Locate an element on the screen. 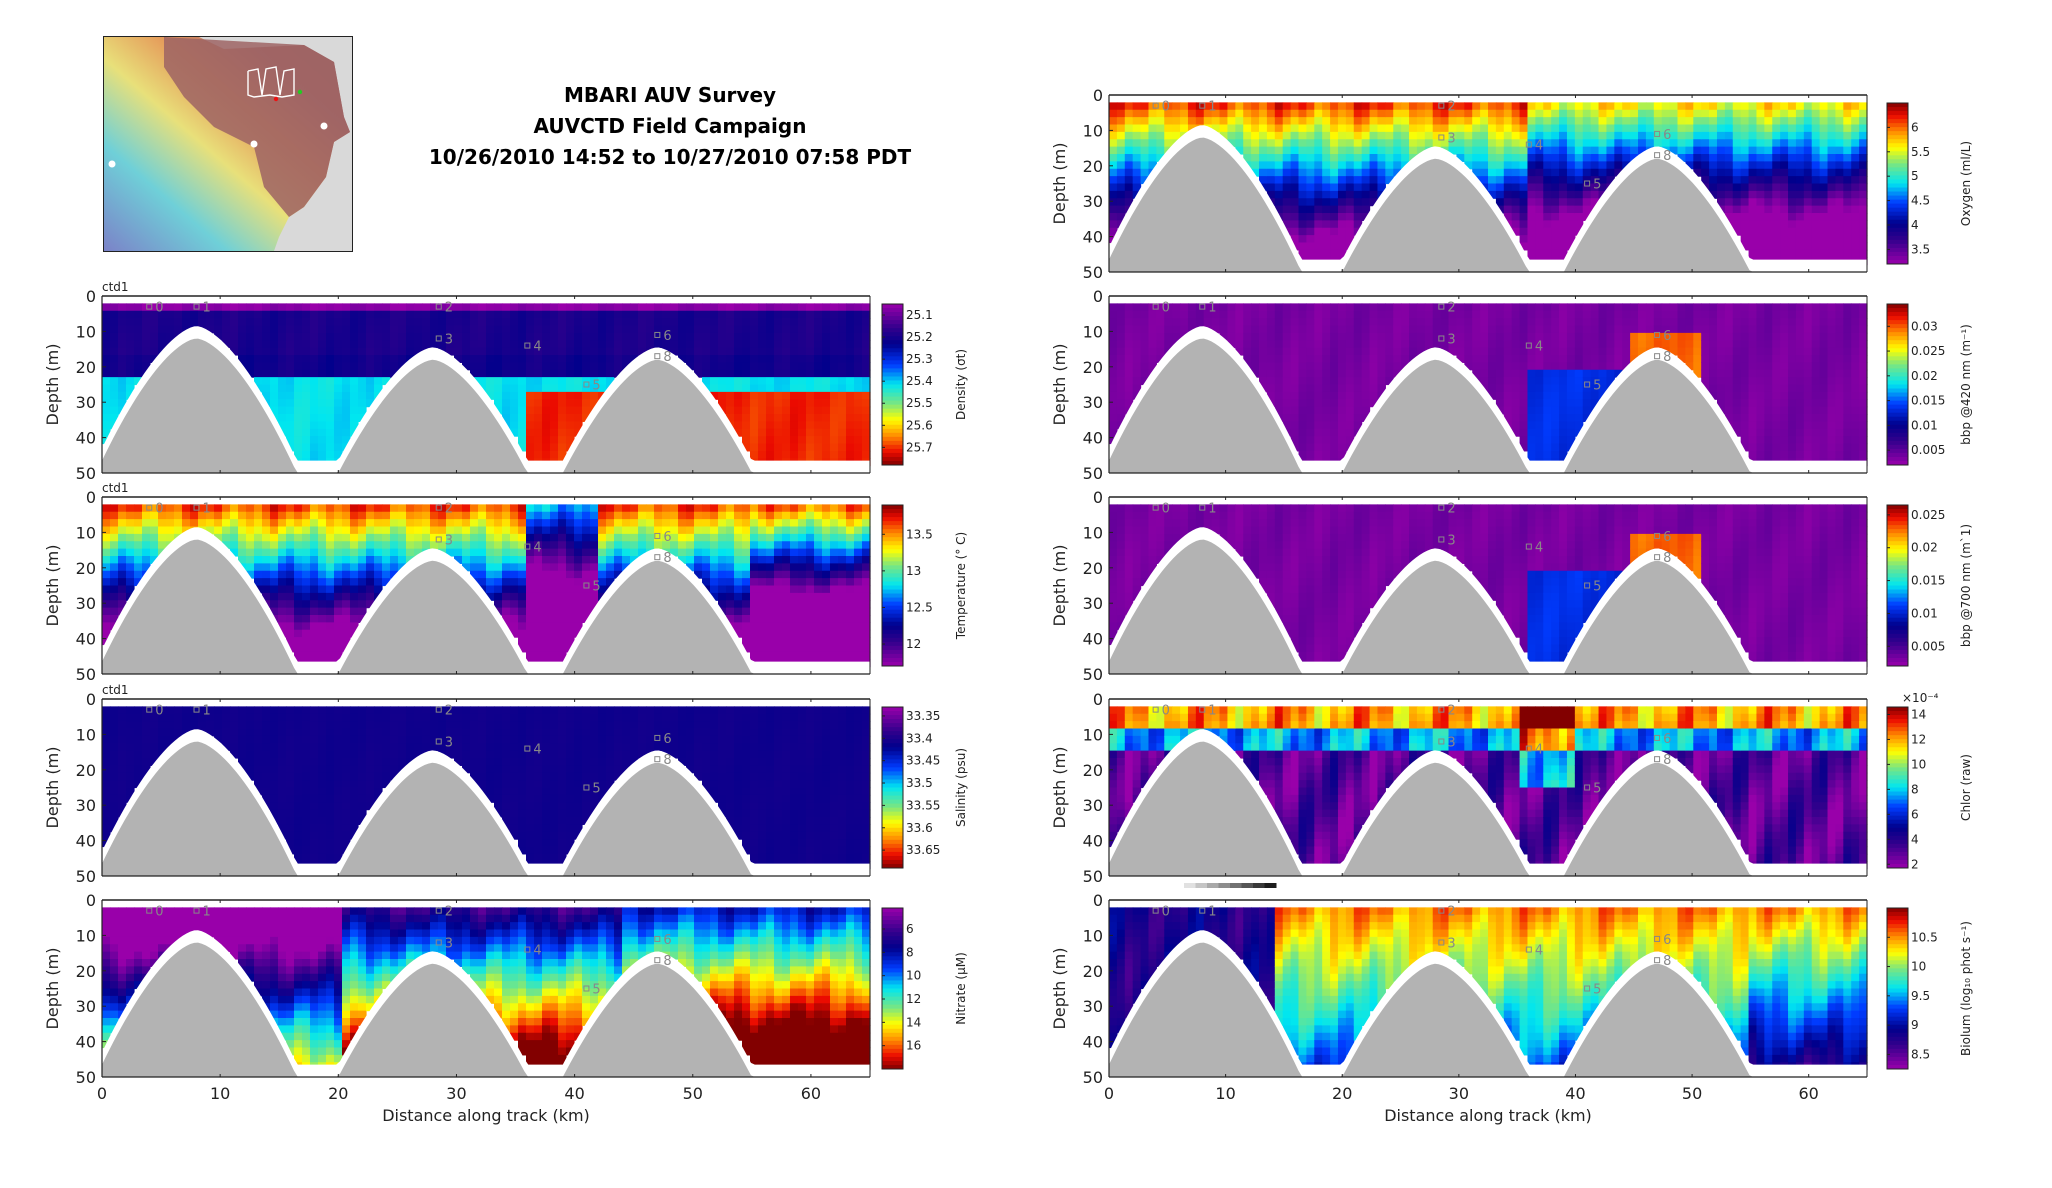 Image resolution: width=2052 pixels, height=1188 pixels. y-tick-label: 20 is located at coordinates (86, 770).